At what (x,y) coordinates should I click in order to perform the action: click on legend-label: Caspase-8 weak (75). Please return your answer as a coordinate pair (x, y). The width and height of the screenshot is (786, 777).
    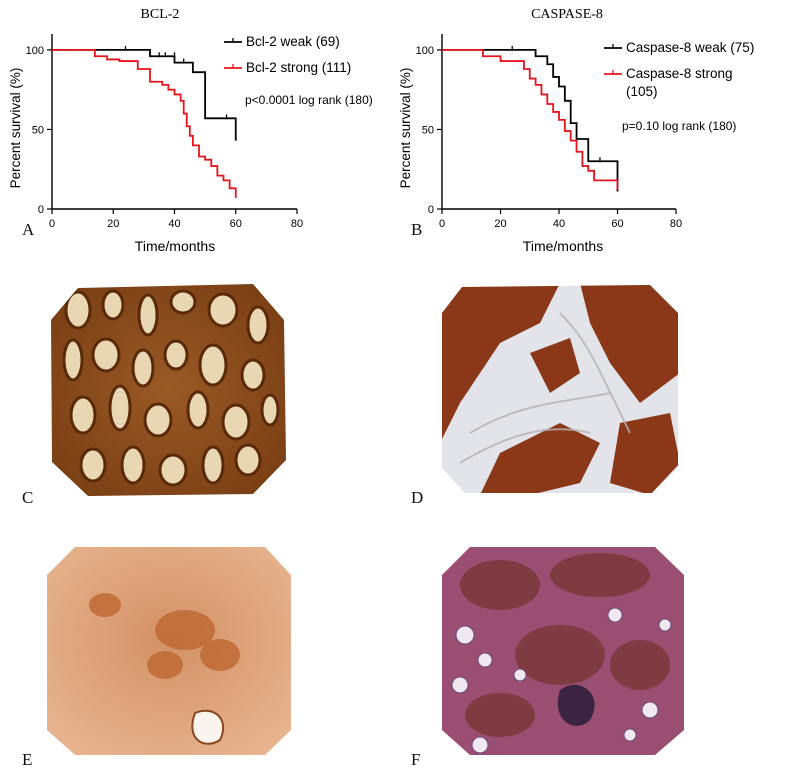
    Looking at the image, I should click on (690, 47).